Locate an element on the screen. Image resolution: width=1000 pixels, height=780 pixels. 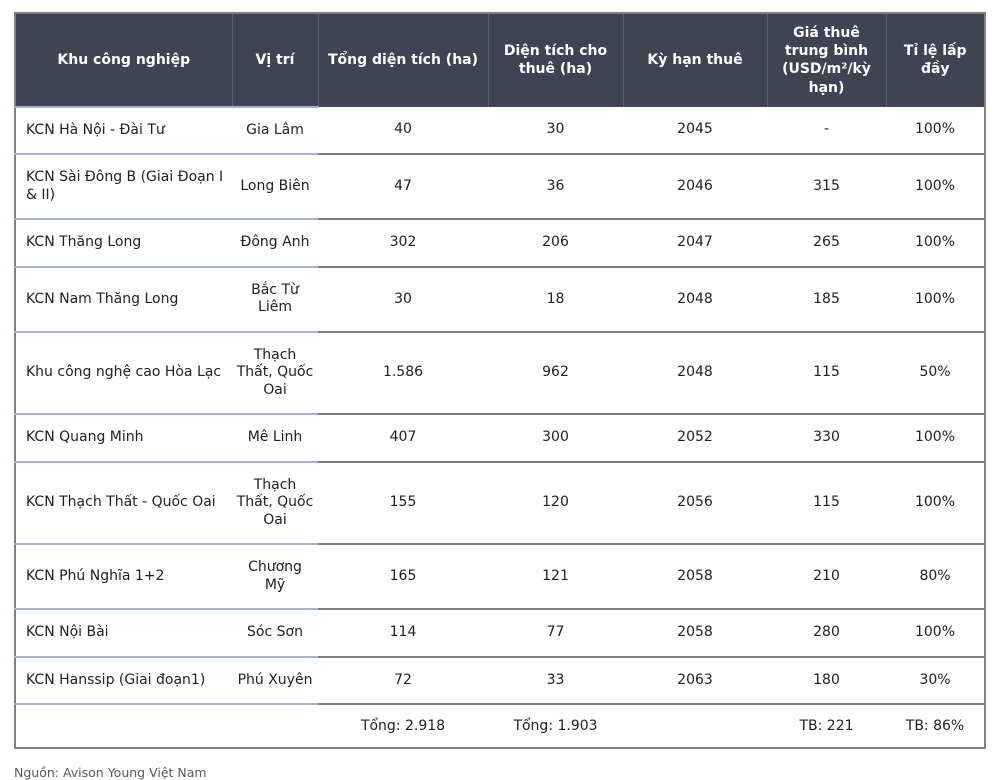
table-row: KCN Nội Bài Sóc Sơn 114 77 2058 280 100% is located at coordinates (500, 633).